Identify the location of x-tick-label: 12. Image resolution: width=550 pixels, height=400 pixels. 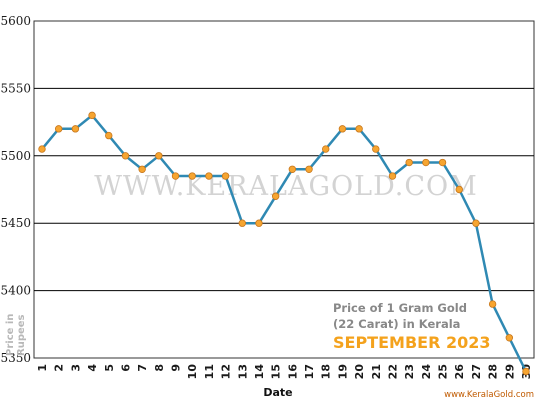
(226, 371).